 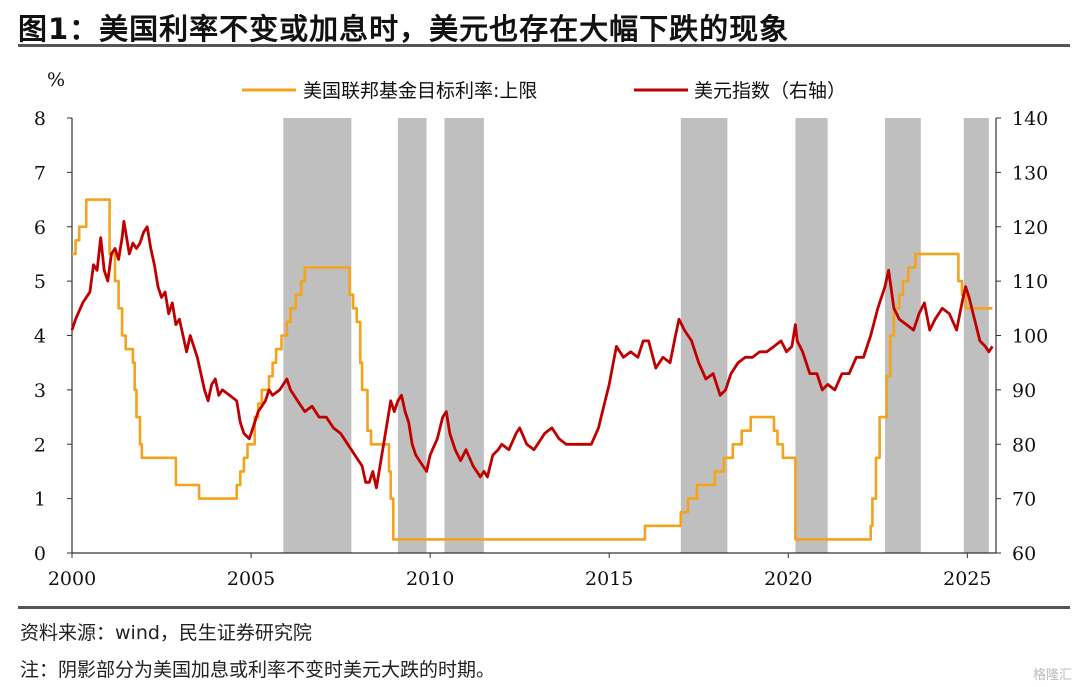 I want to click on left-axis-unit: %, so click(x=56, y=80).